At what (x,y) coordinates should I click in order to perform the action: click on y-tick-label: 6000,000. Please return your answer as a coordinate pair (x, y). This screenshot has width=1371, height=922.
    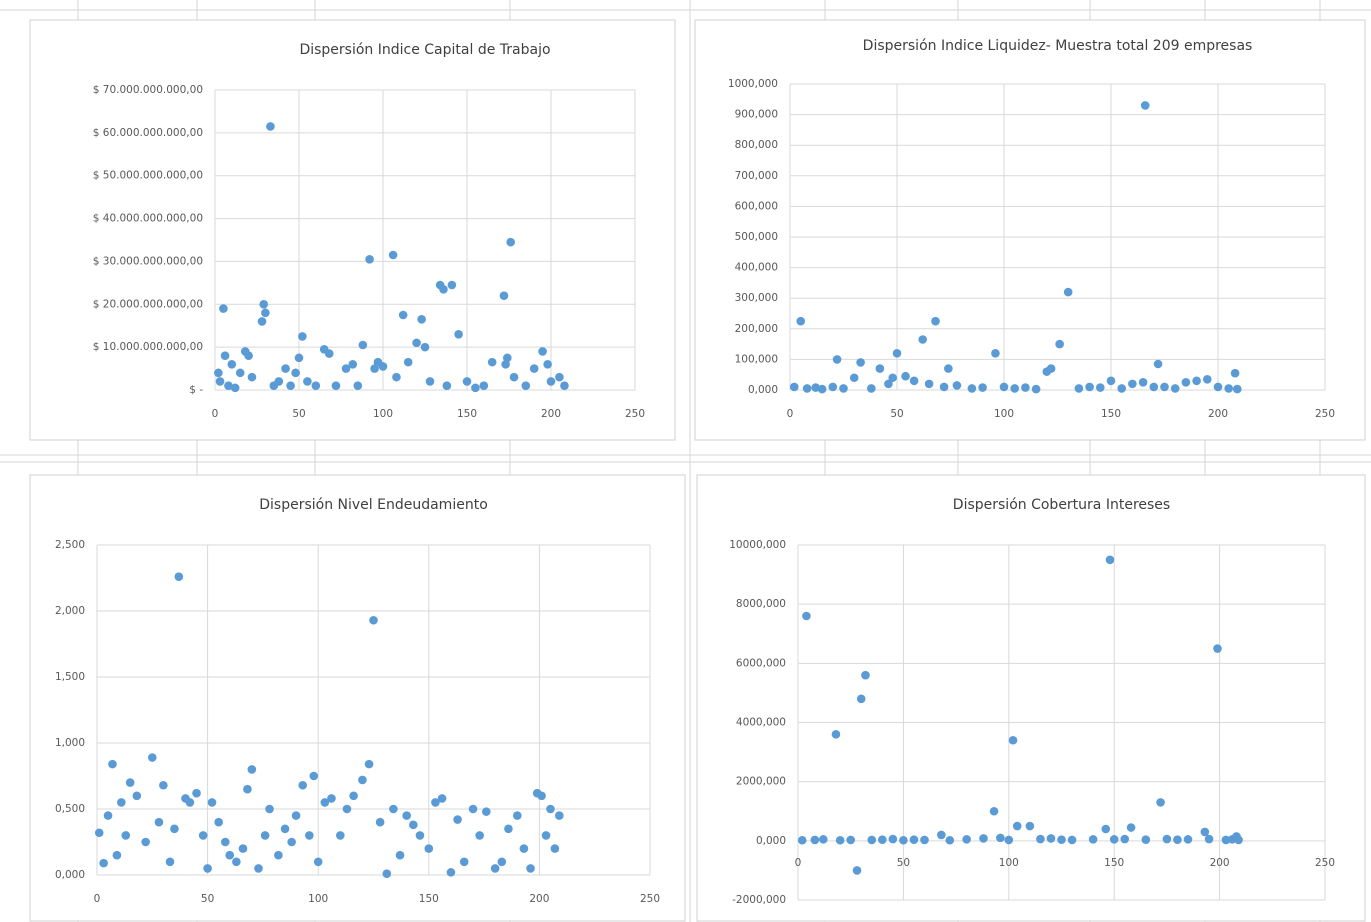
    Looking at the image, I should click on (761, 663).